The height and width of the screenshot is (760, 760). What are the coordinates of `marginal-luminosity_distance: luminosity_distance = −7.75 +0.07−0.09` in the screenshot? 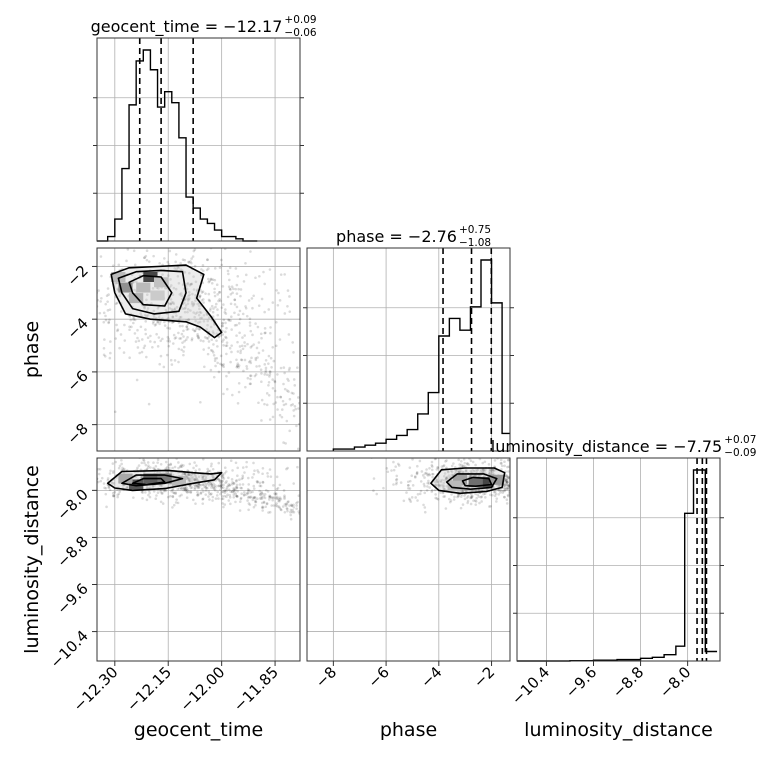 It's located at (623, 548).